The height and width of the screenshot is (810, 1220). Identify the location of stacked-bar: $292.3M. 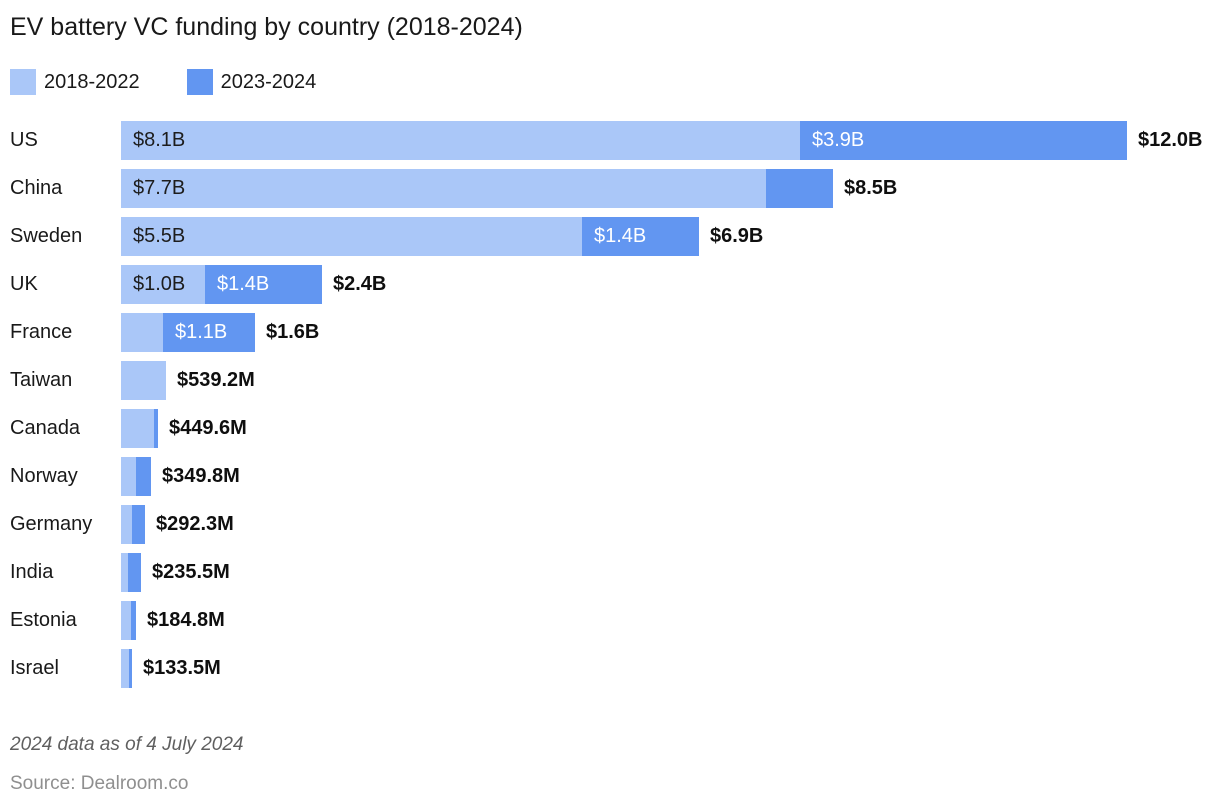
(177, 524).